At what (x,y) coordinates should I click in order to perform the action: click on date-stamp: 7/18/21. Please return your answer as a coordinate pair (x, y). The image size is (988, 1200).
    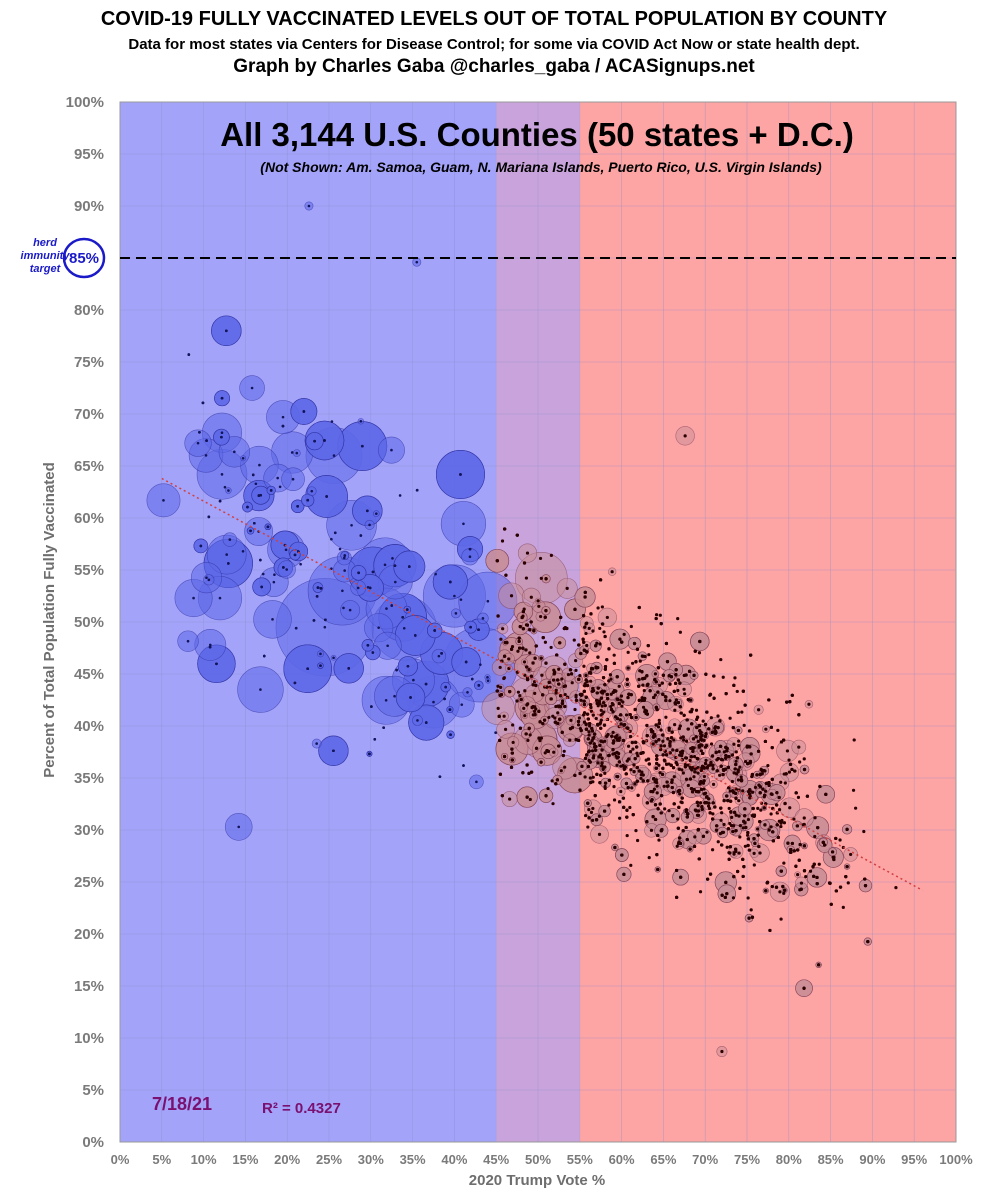
    Looking at the image, I should click on (182, 1104).